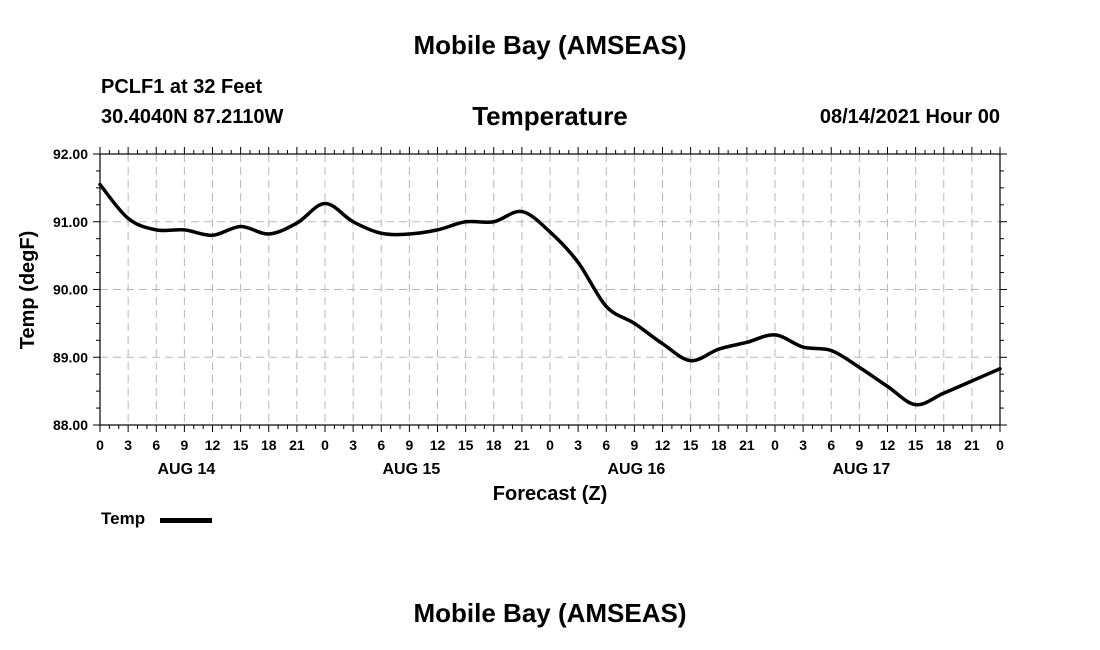 The image size is (1100, 650). What do you see at coordinates (861, 469) in the screenshot?
I see `day-label: AUG 17` at bounding box center [861, 469].